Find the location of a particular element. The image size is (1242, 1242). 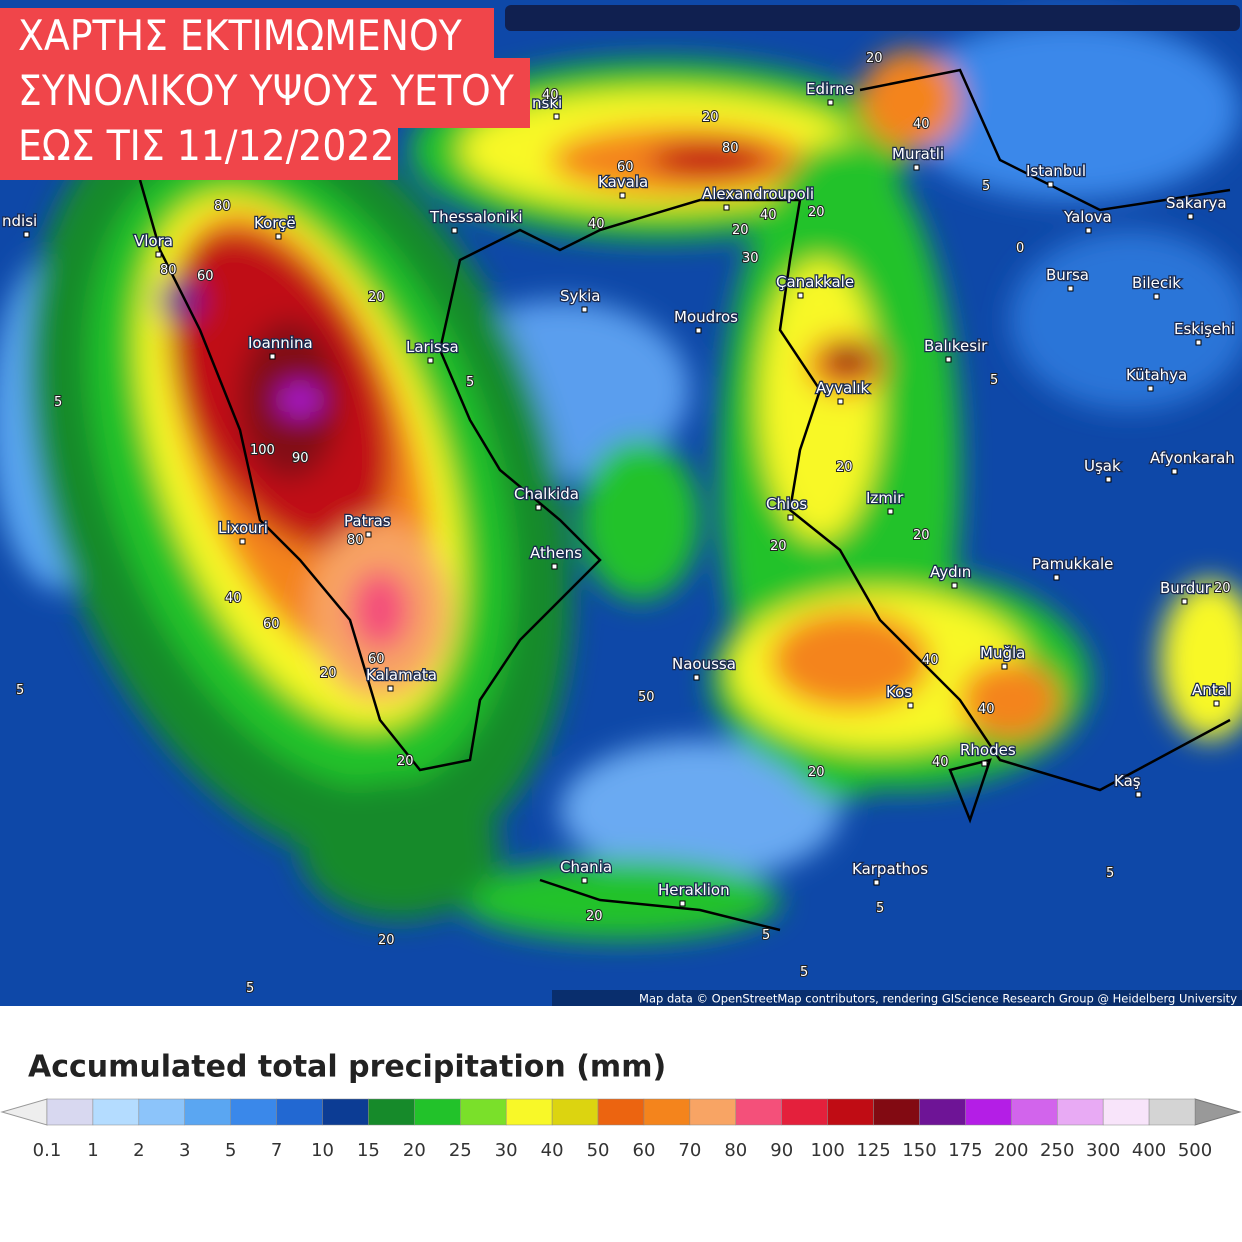

legend-tick-label: 150 is located at coordinates (919, 1150).